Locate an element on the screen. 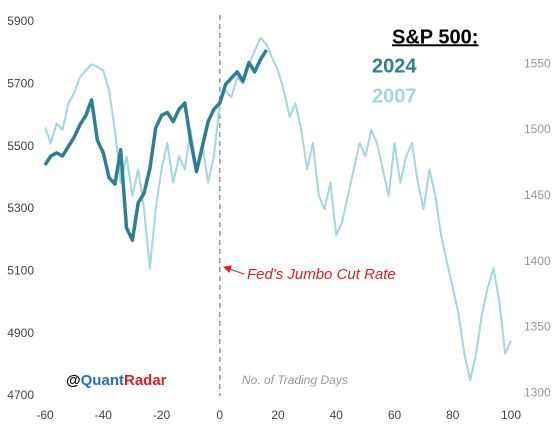 The width and height of the screenshot is (555, 431). y2-tick-label: 1350 is located at coordinates (537, 327).